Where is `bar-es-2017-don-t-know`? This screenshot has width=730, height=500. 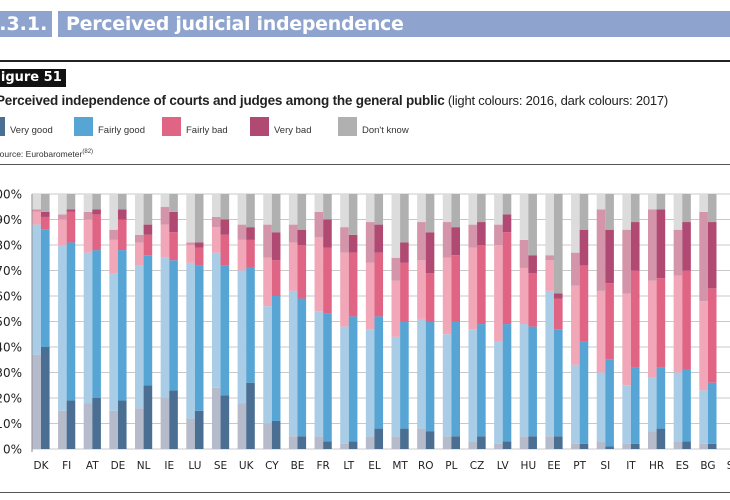 bar-es-2017-don-t-know is located at coordinates (686, 208).